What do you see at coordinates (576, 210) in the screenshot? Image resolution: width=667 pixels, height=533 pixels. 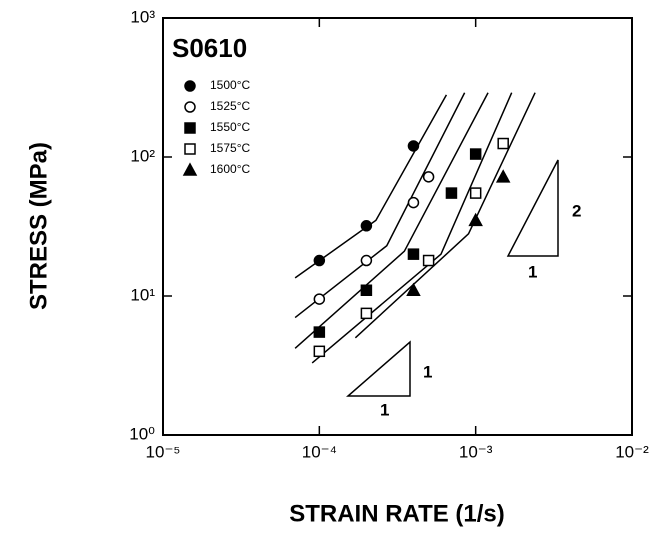 I see `annotation: 2` at bounding box center [576, 210].